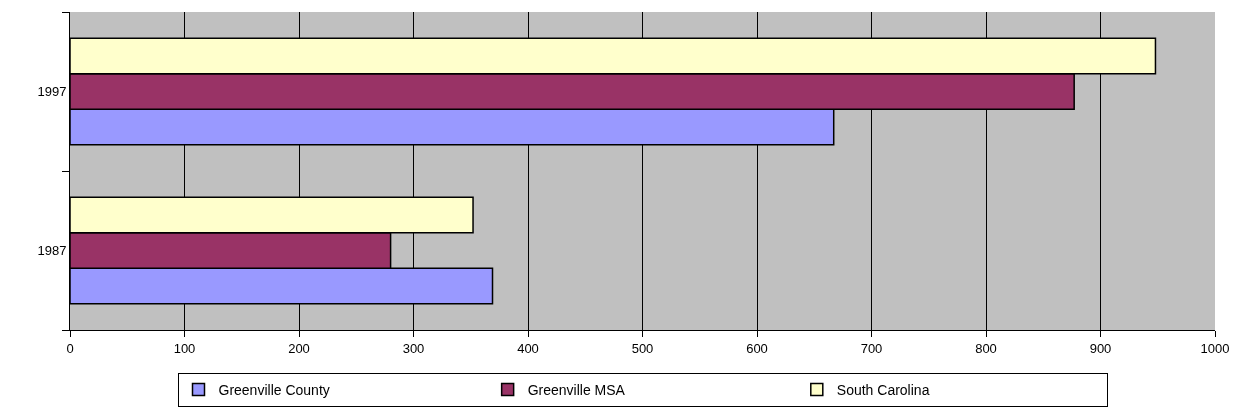 The height and width of the screenshot is (419, 1252). What do you see at coordinates (299, 348) in the screenshot?
I see `x-tick-label: 200` at bounding box center [299, 348].